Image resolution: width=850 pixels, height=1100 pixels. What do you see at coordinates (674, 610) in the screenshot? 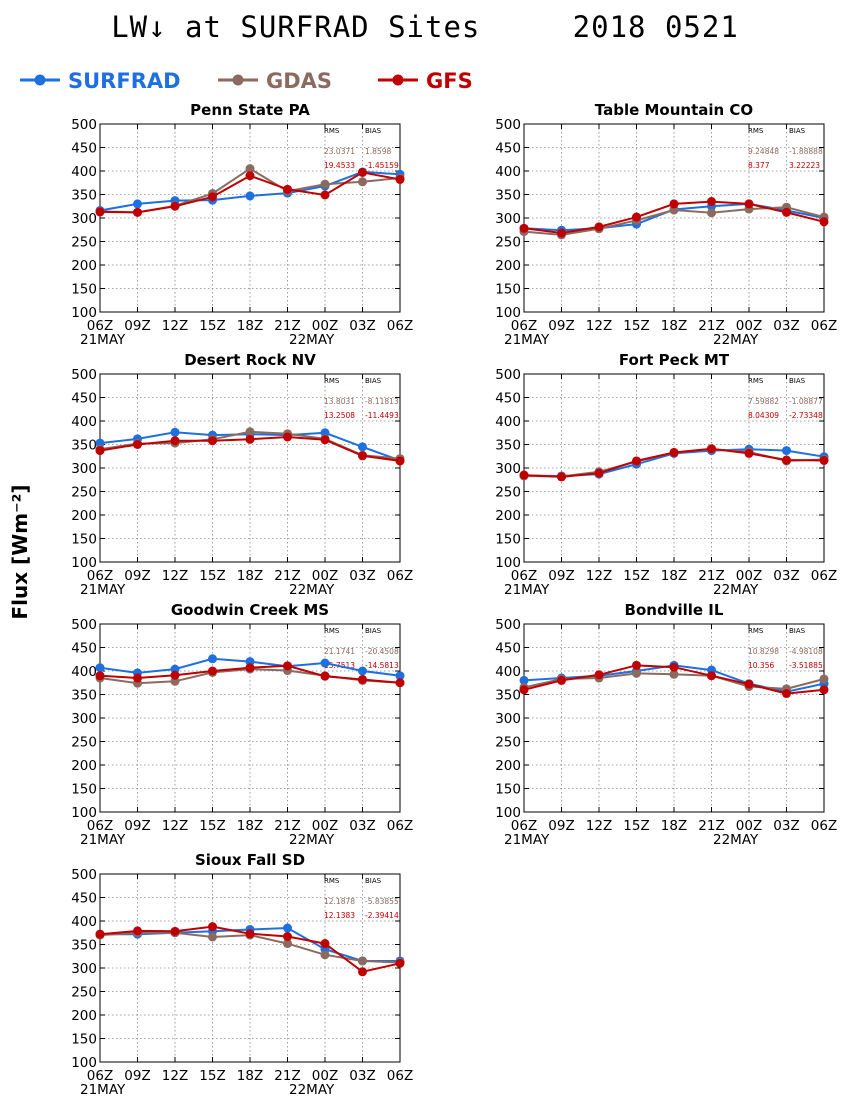
I see `panel-title: Bondville IL` at bounding box center [674, 610].